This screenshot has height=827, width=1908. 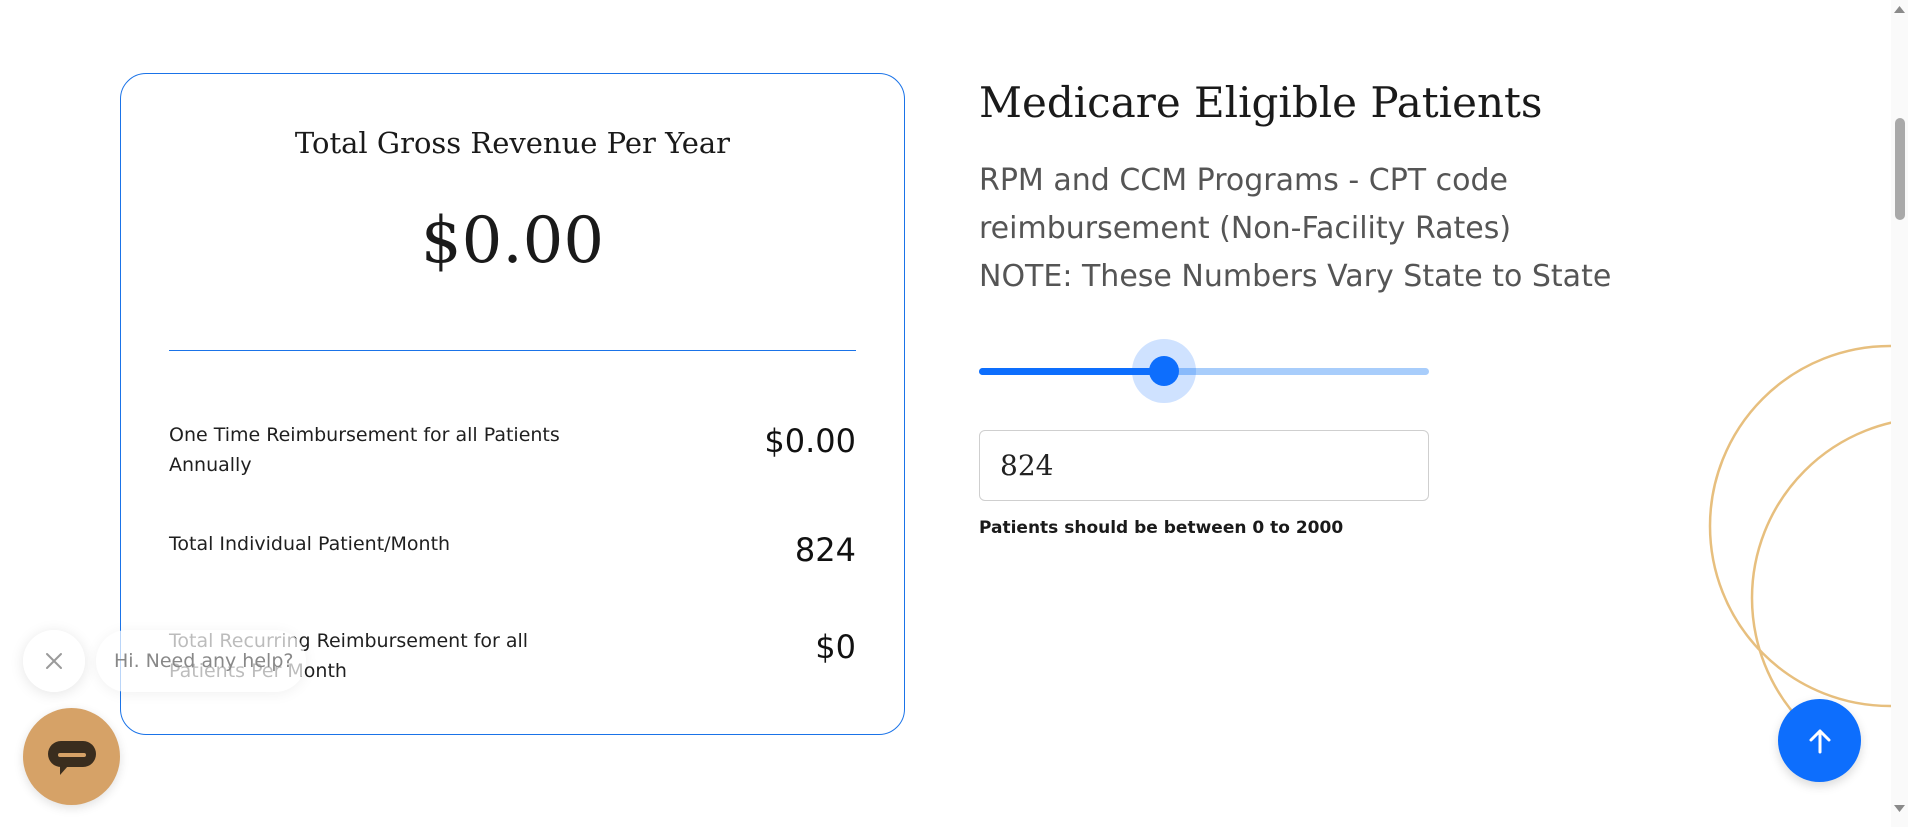 I want to click on slider-fill, so click(x=1072, y=371).